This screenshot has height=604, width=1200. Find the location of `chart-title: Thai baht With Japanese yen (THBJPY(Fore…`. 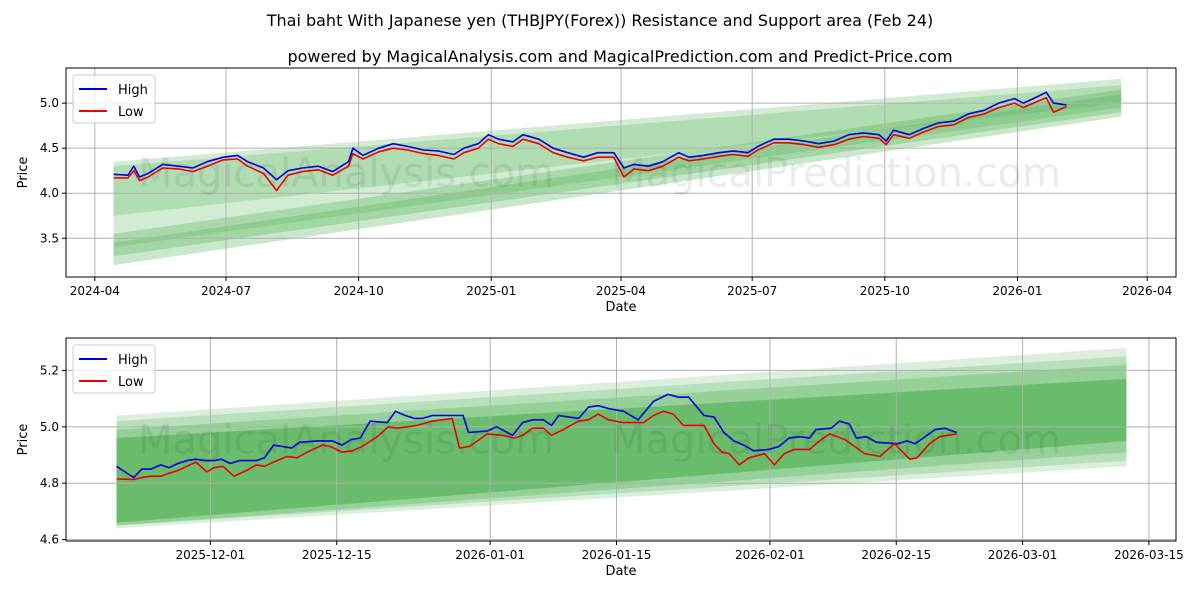

chart-title: Thai baht With Japanese yen (THBJPY(Fore… is located at coordinates (600, 20).